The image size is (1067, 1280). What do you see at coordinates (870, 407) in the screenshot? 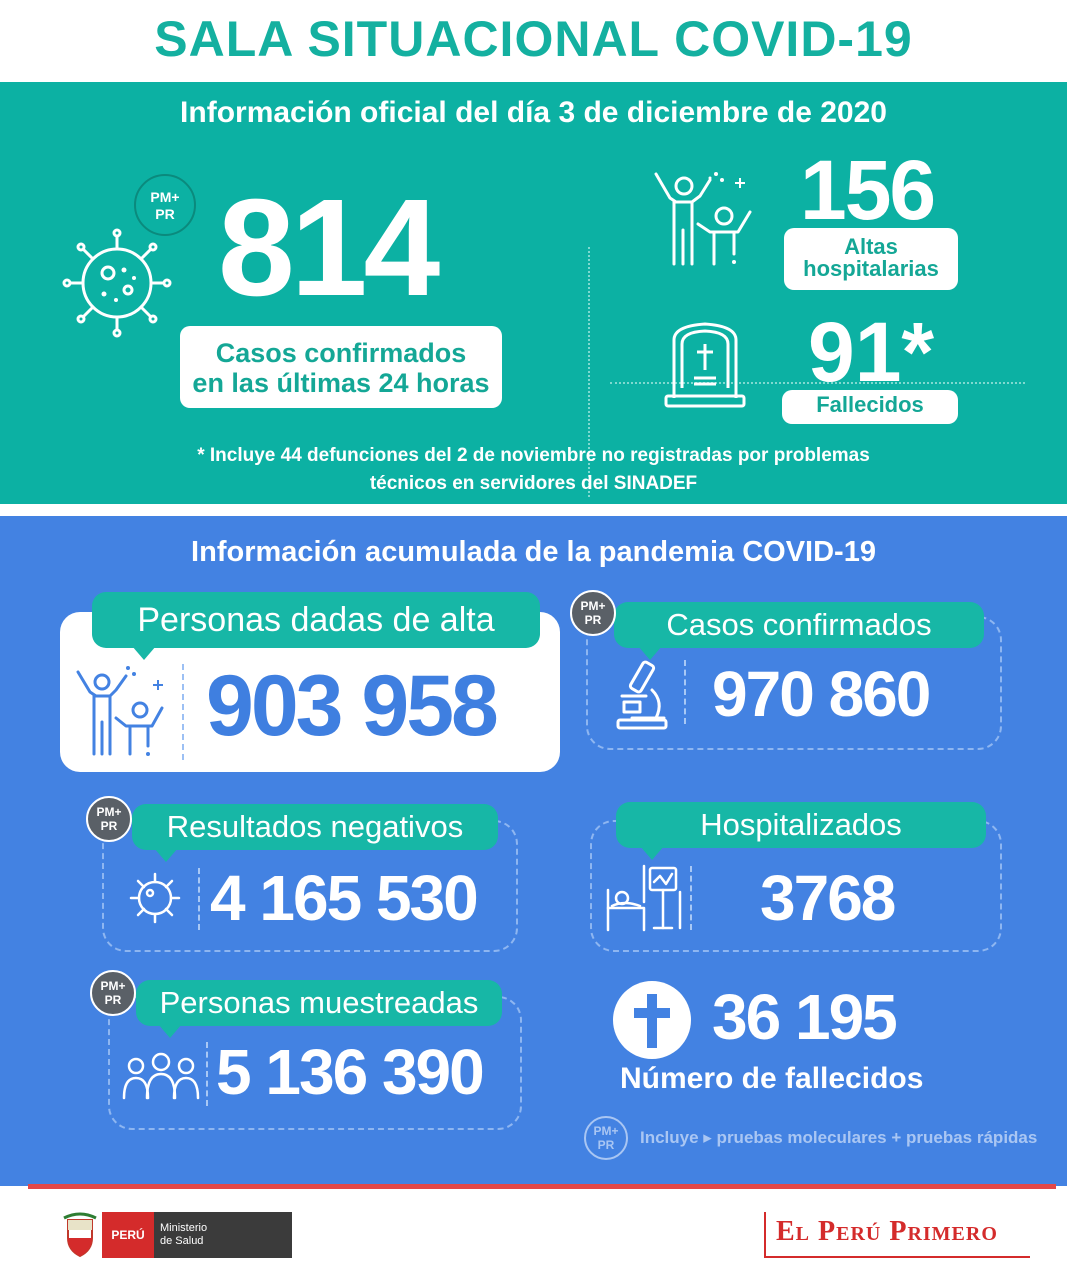
I see `daily-deaths-label: Fallecidos` at bounding box center [870, 407].